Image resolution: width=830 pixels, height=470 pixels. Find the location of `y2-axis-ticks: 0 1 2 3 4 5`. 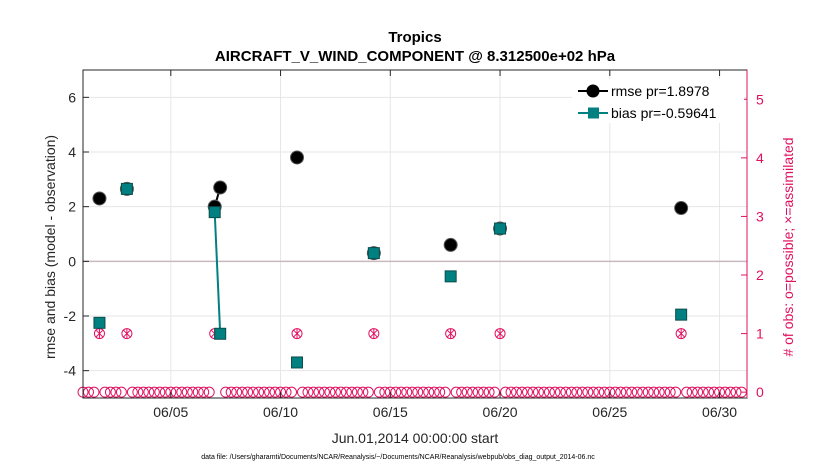

y2-axis-ticks: 0 1 2 3 4 5 is located at coordinates (752, 235).